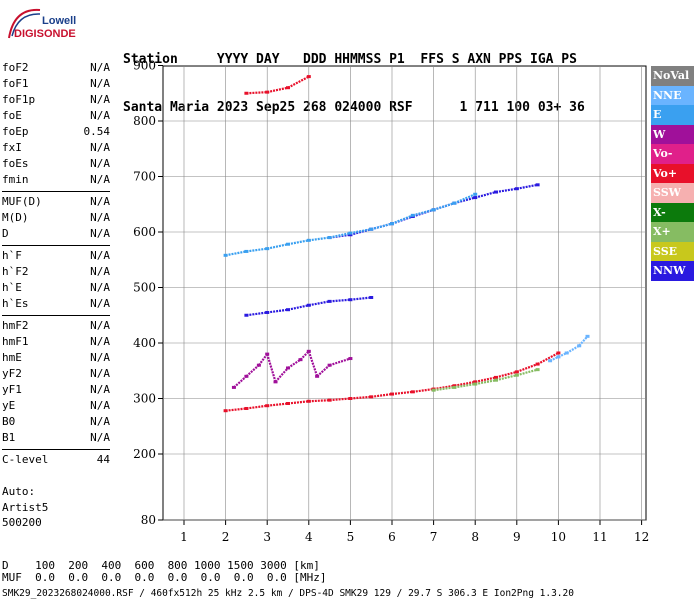  Describe the element at coordinates (226, 537) in the screenshot. I see `x-tick-label: 2` at that location.